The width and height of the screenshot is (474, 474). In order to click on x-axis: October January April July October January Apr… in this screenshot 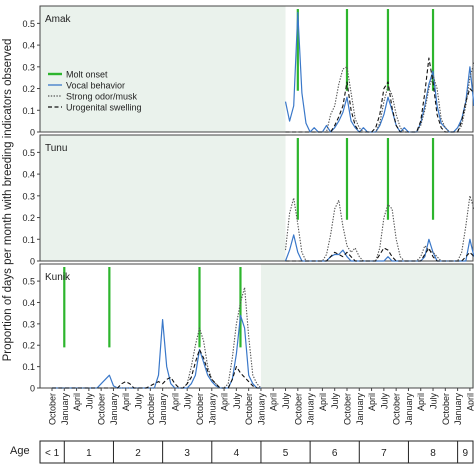, I will do `click(261, 406)`.